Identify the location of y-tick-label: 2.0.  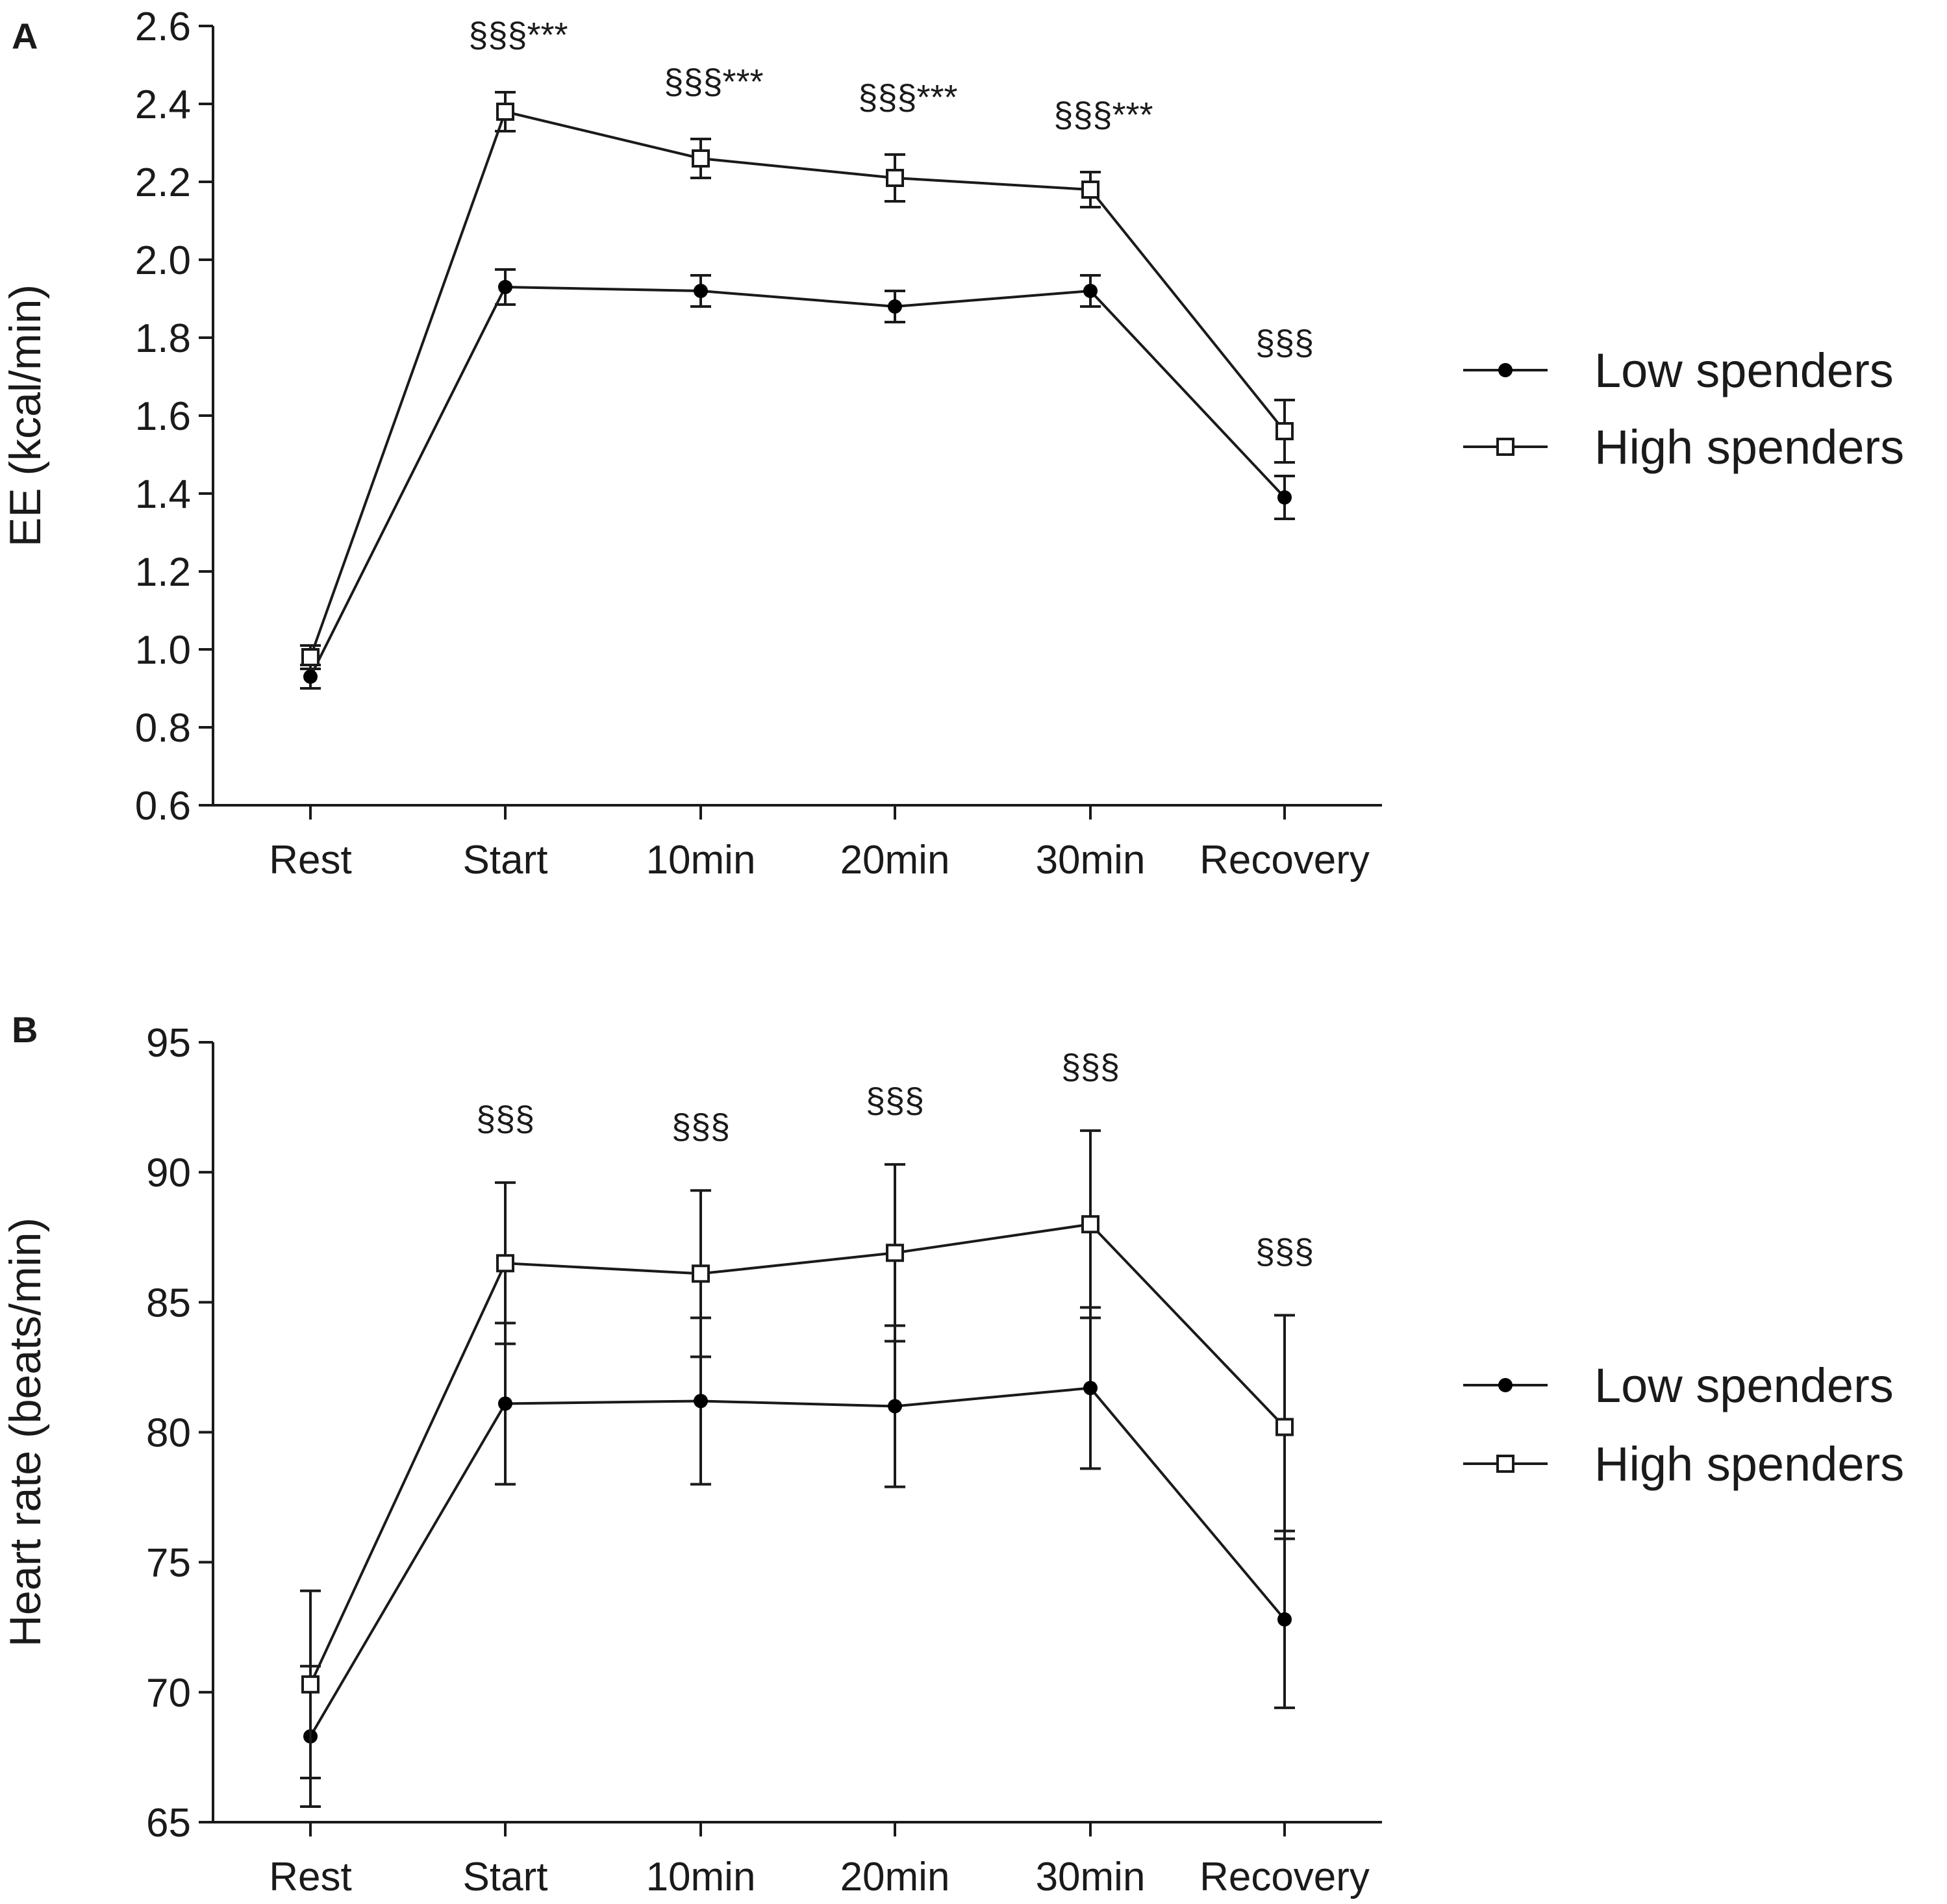
(163, 260).